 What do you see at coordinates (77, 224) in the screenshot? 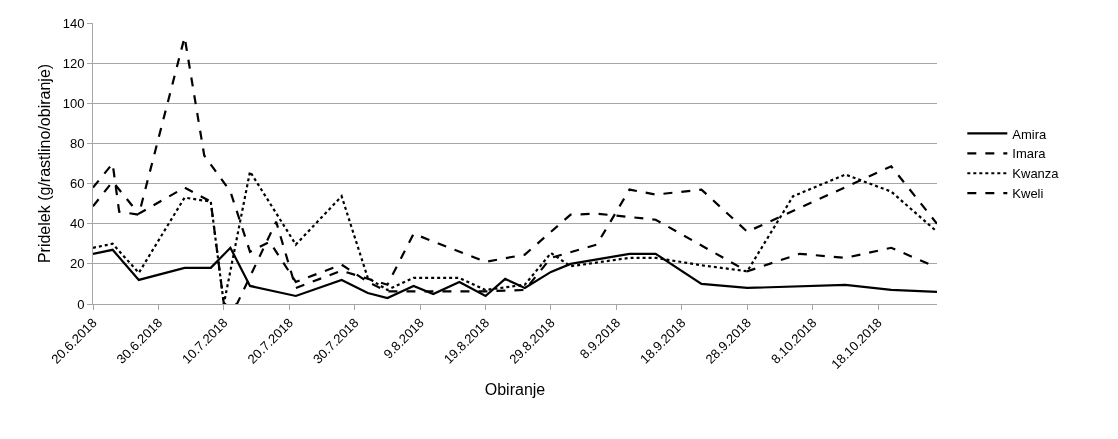
I see `y-tick-label: 40` at bounding box center [77, 224].